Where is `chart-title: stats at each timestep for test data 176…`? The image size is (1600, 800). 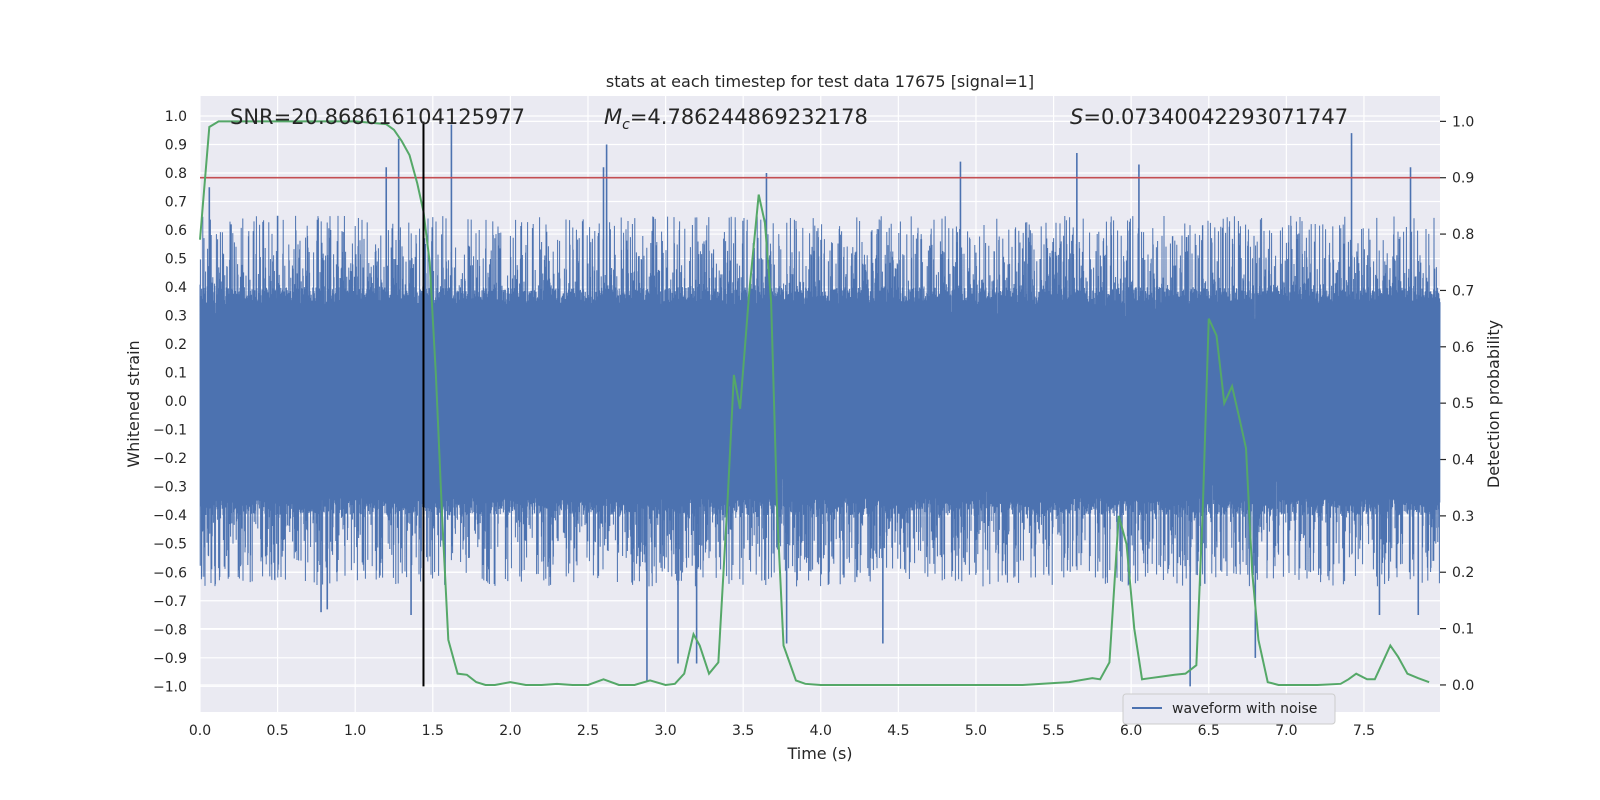 chart-title: stats at each timestep for test data 176… is located at coordinates (820, 81).